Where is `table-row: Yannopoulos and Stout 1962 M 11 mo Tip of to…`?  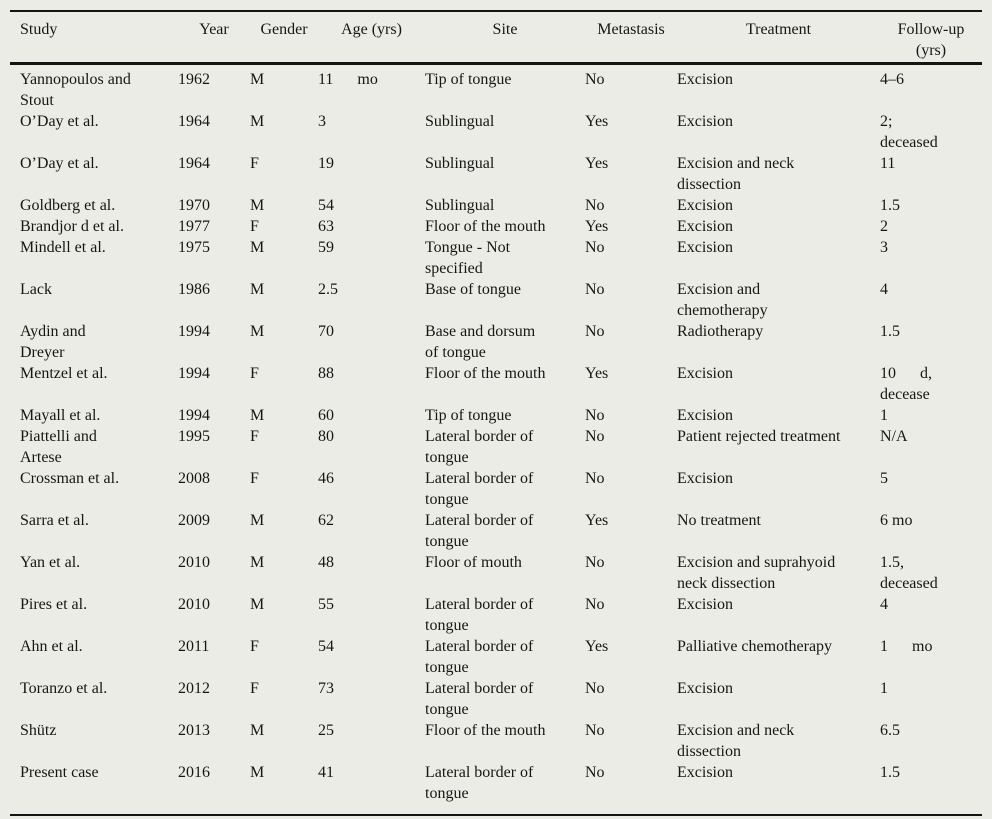
table-row: Yannopoulos and Stout 1962 M 11 mo Tip of to… is located at coordinates (496, 88).